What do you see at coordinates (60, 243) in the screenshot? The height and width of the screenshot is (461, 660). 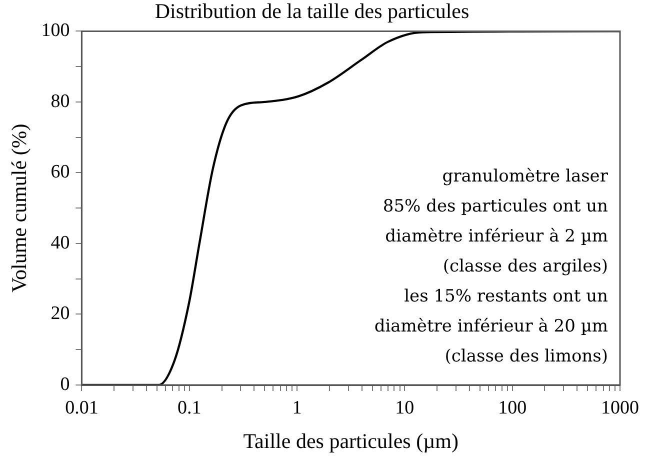 I see `y-tick-label: 40` at bounding box center [60, 243].